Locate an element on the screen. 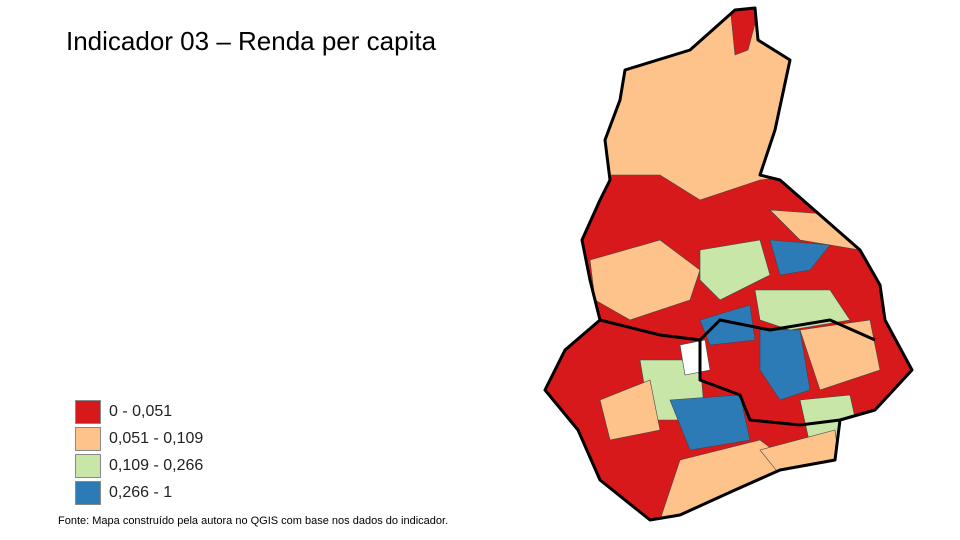 The width and height of the screenshot is (960, 540). legend-item: 0,109 - 0,266 is located at coordinates (139, 465).